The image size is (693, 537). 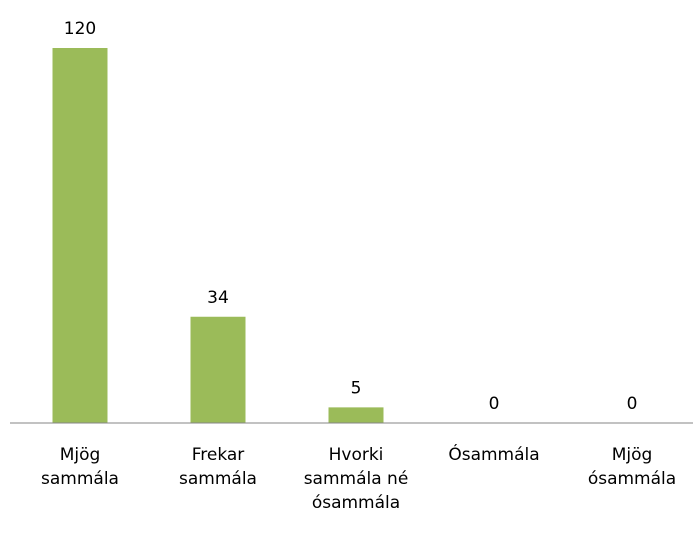 I want to click on x-tick-label: Mjög sammála, so click(x=80, y=467).